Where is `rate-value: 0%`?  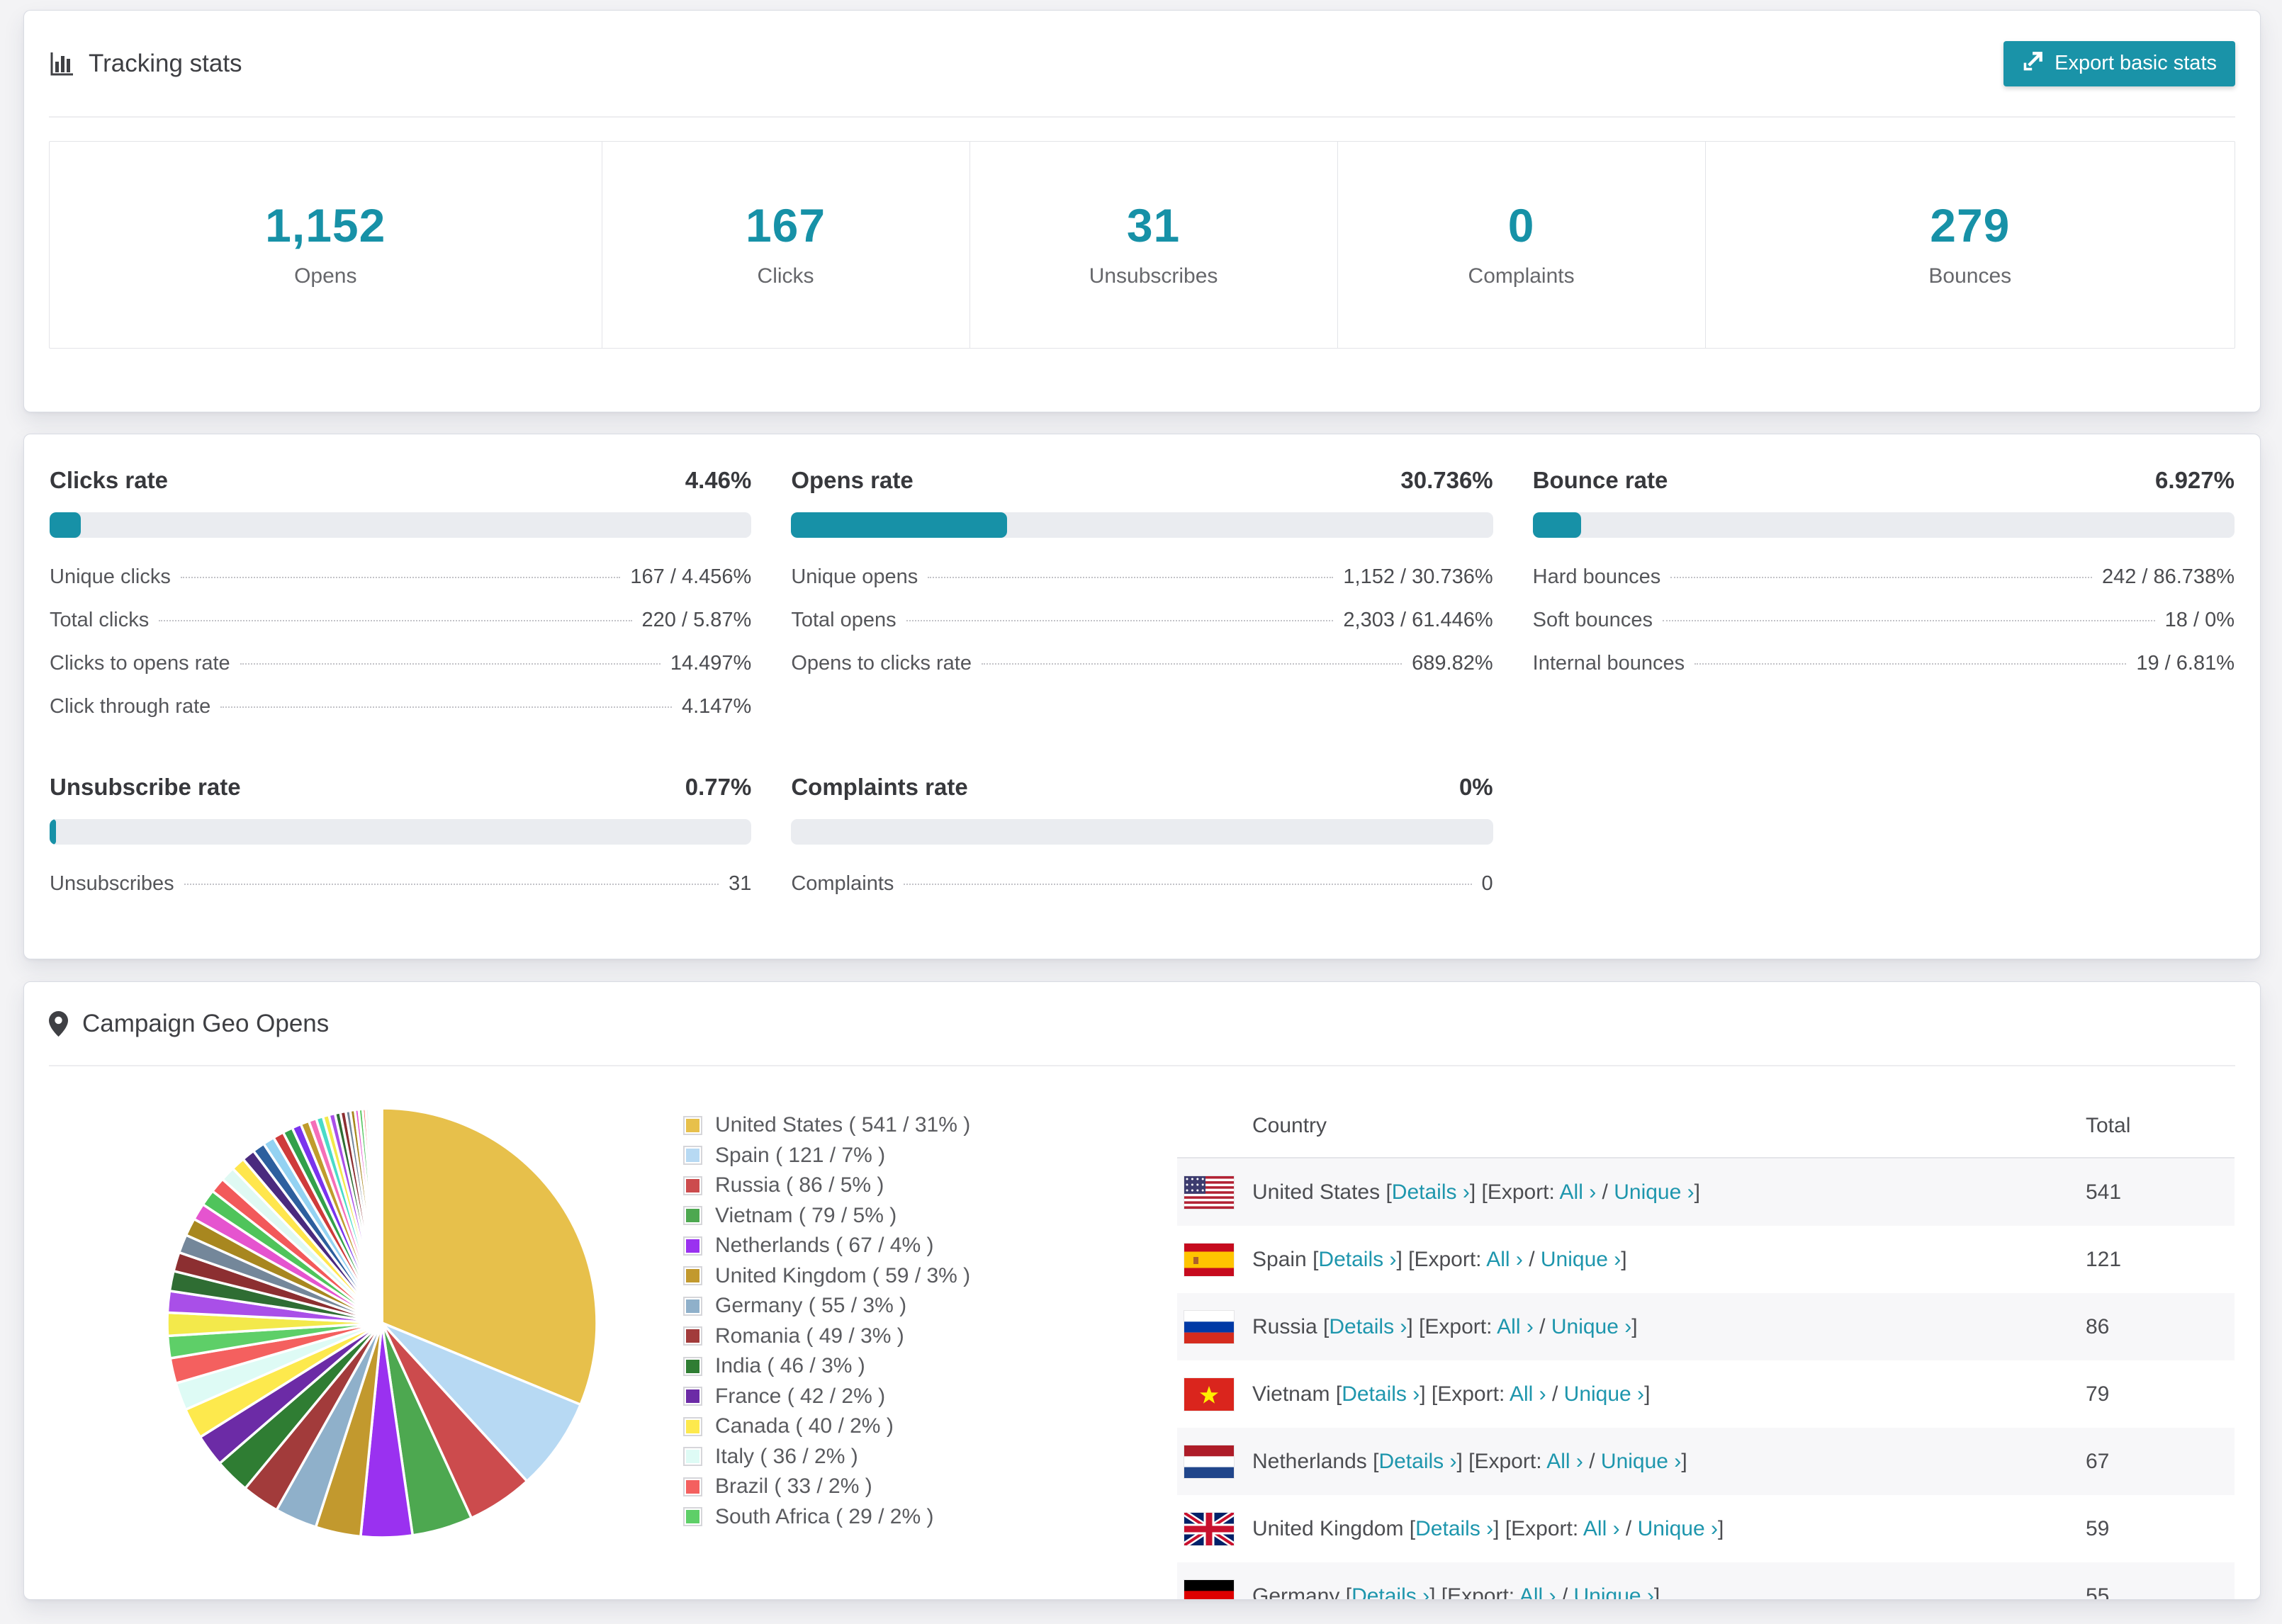
rate-value: 0% is located at coordinates (1475, 787).